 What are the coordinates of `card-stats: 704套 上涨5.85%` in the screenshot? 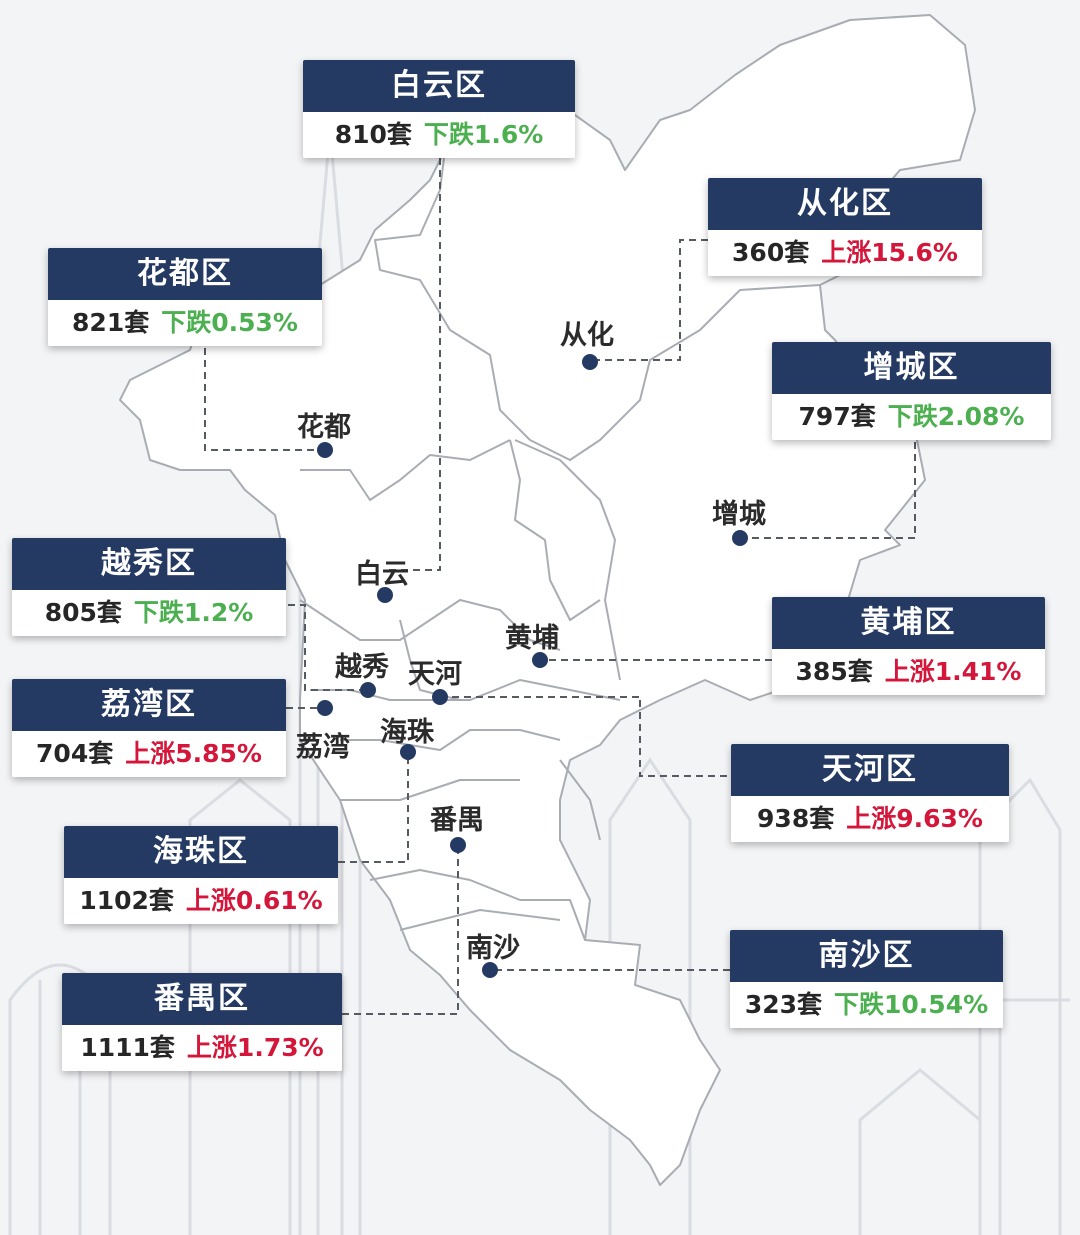 It's located at (149, 754).